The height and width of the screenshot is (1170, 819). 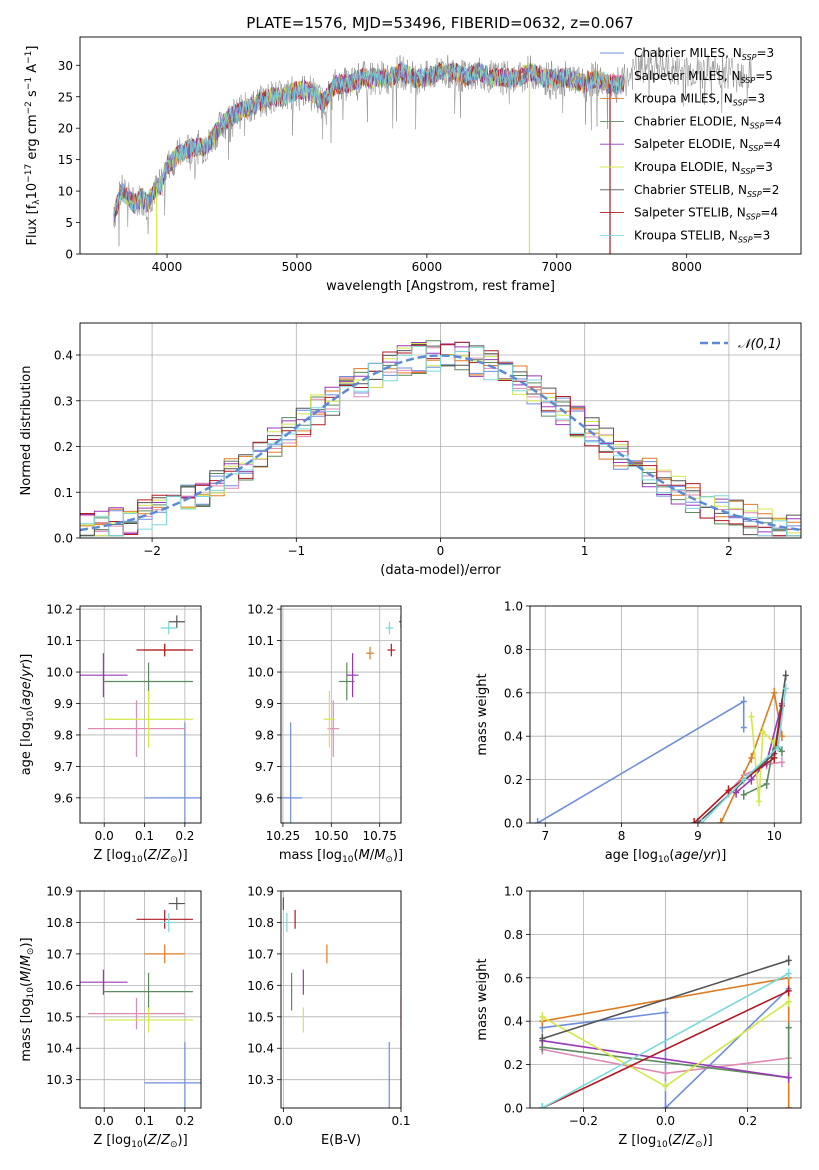 I want to click on x-tick-label: 4000, so click(x=167, y=267).